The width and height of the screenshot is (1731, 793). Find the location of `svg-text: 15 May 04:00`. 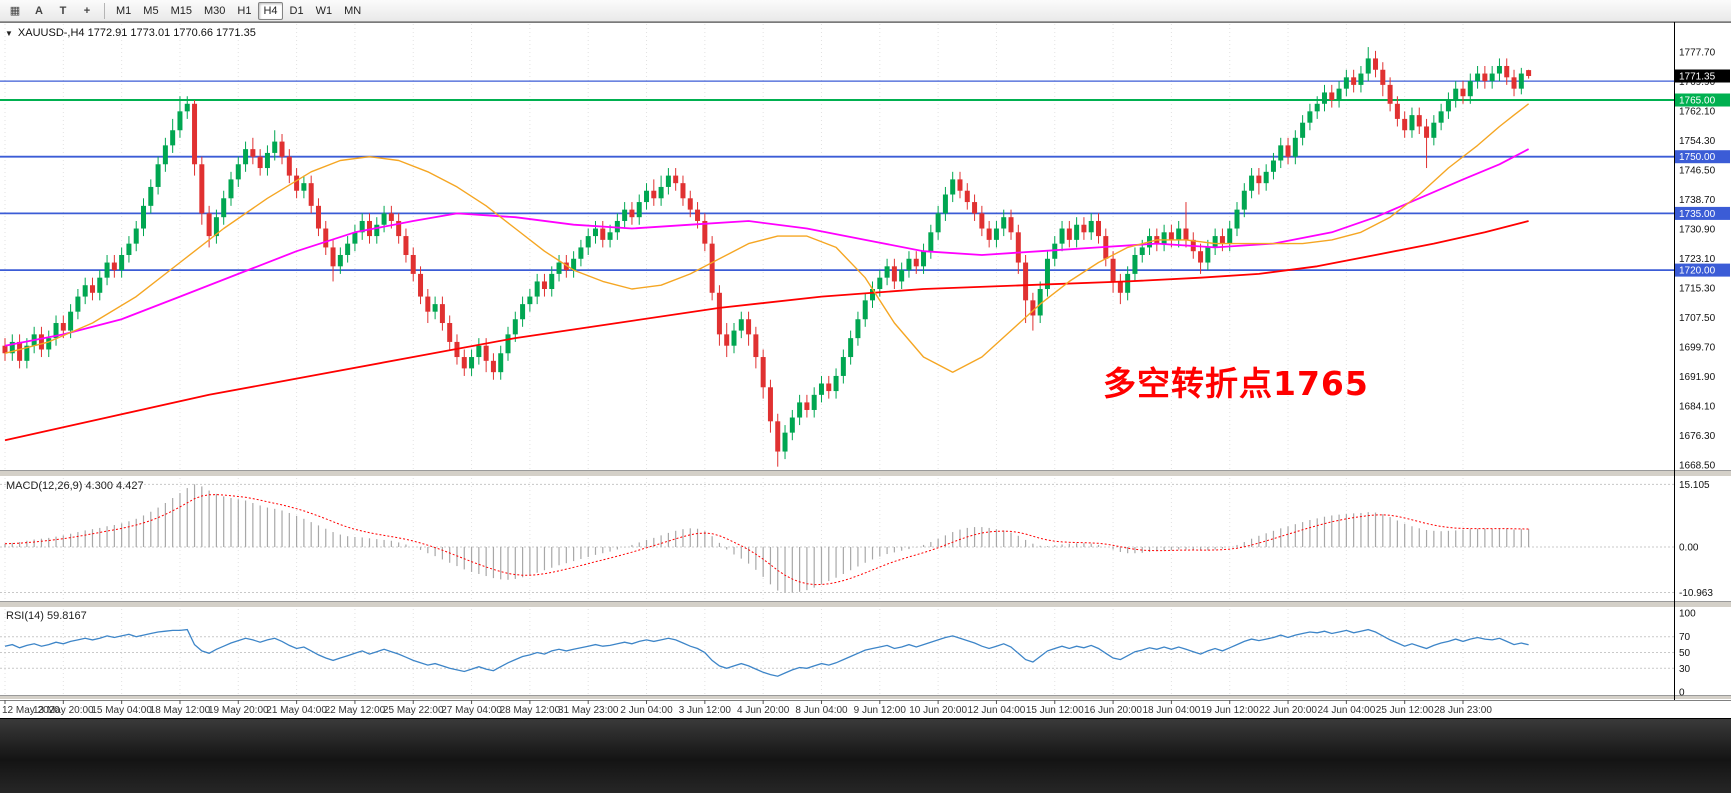

svg-text: 15 May 04:00 is located at coordinates (121, 710).